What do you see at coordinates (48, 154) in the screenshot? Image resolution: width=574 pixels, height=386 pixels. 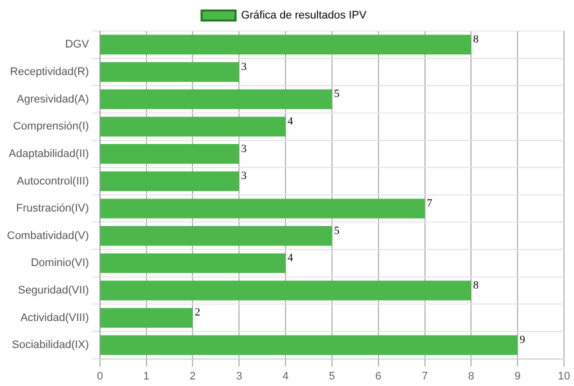 I see `y-tick-label: Adaptabilidad(II)` at bounding box center [48, 154].